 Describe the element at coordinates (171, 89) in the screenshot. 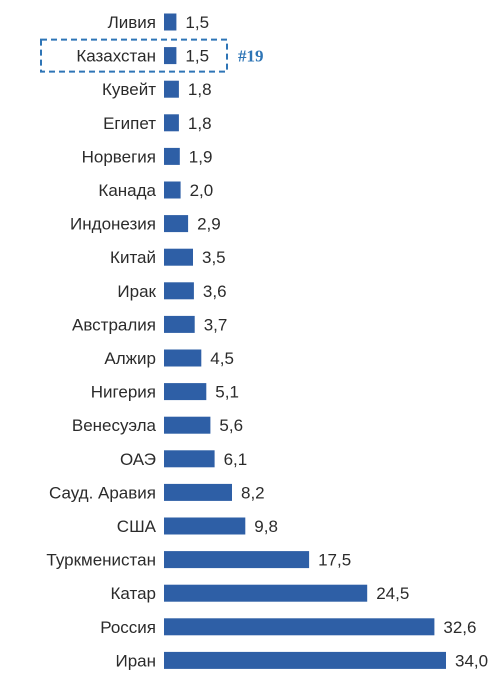

I see `bar-кувейт` at that location.